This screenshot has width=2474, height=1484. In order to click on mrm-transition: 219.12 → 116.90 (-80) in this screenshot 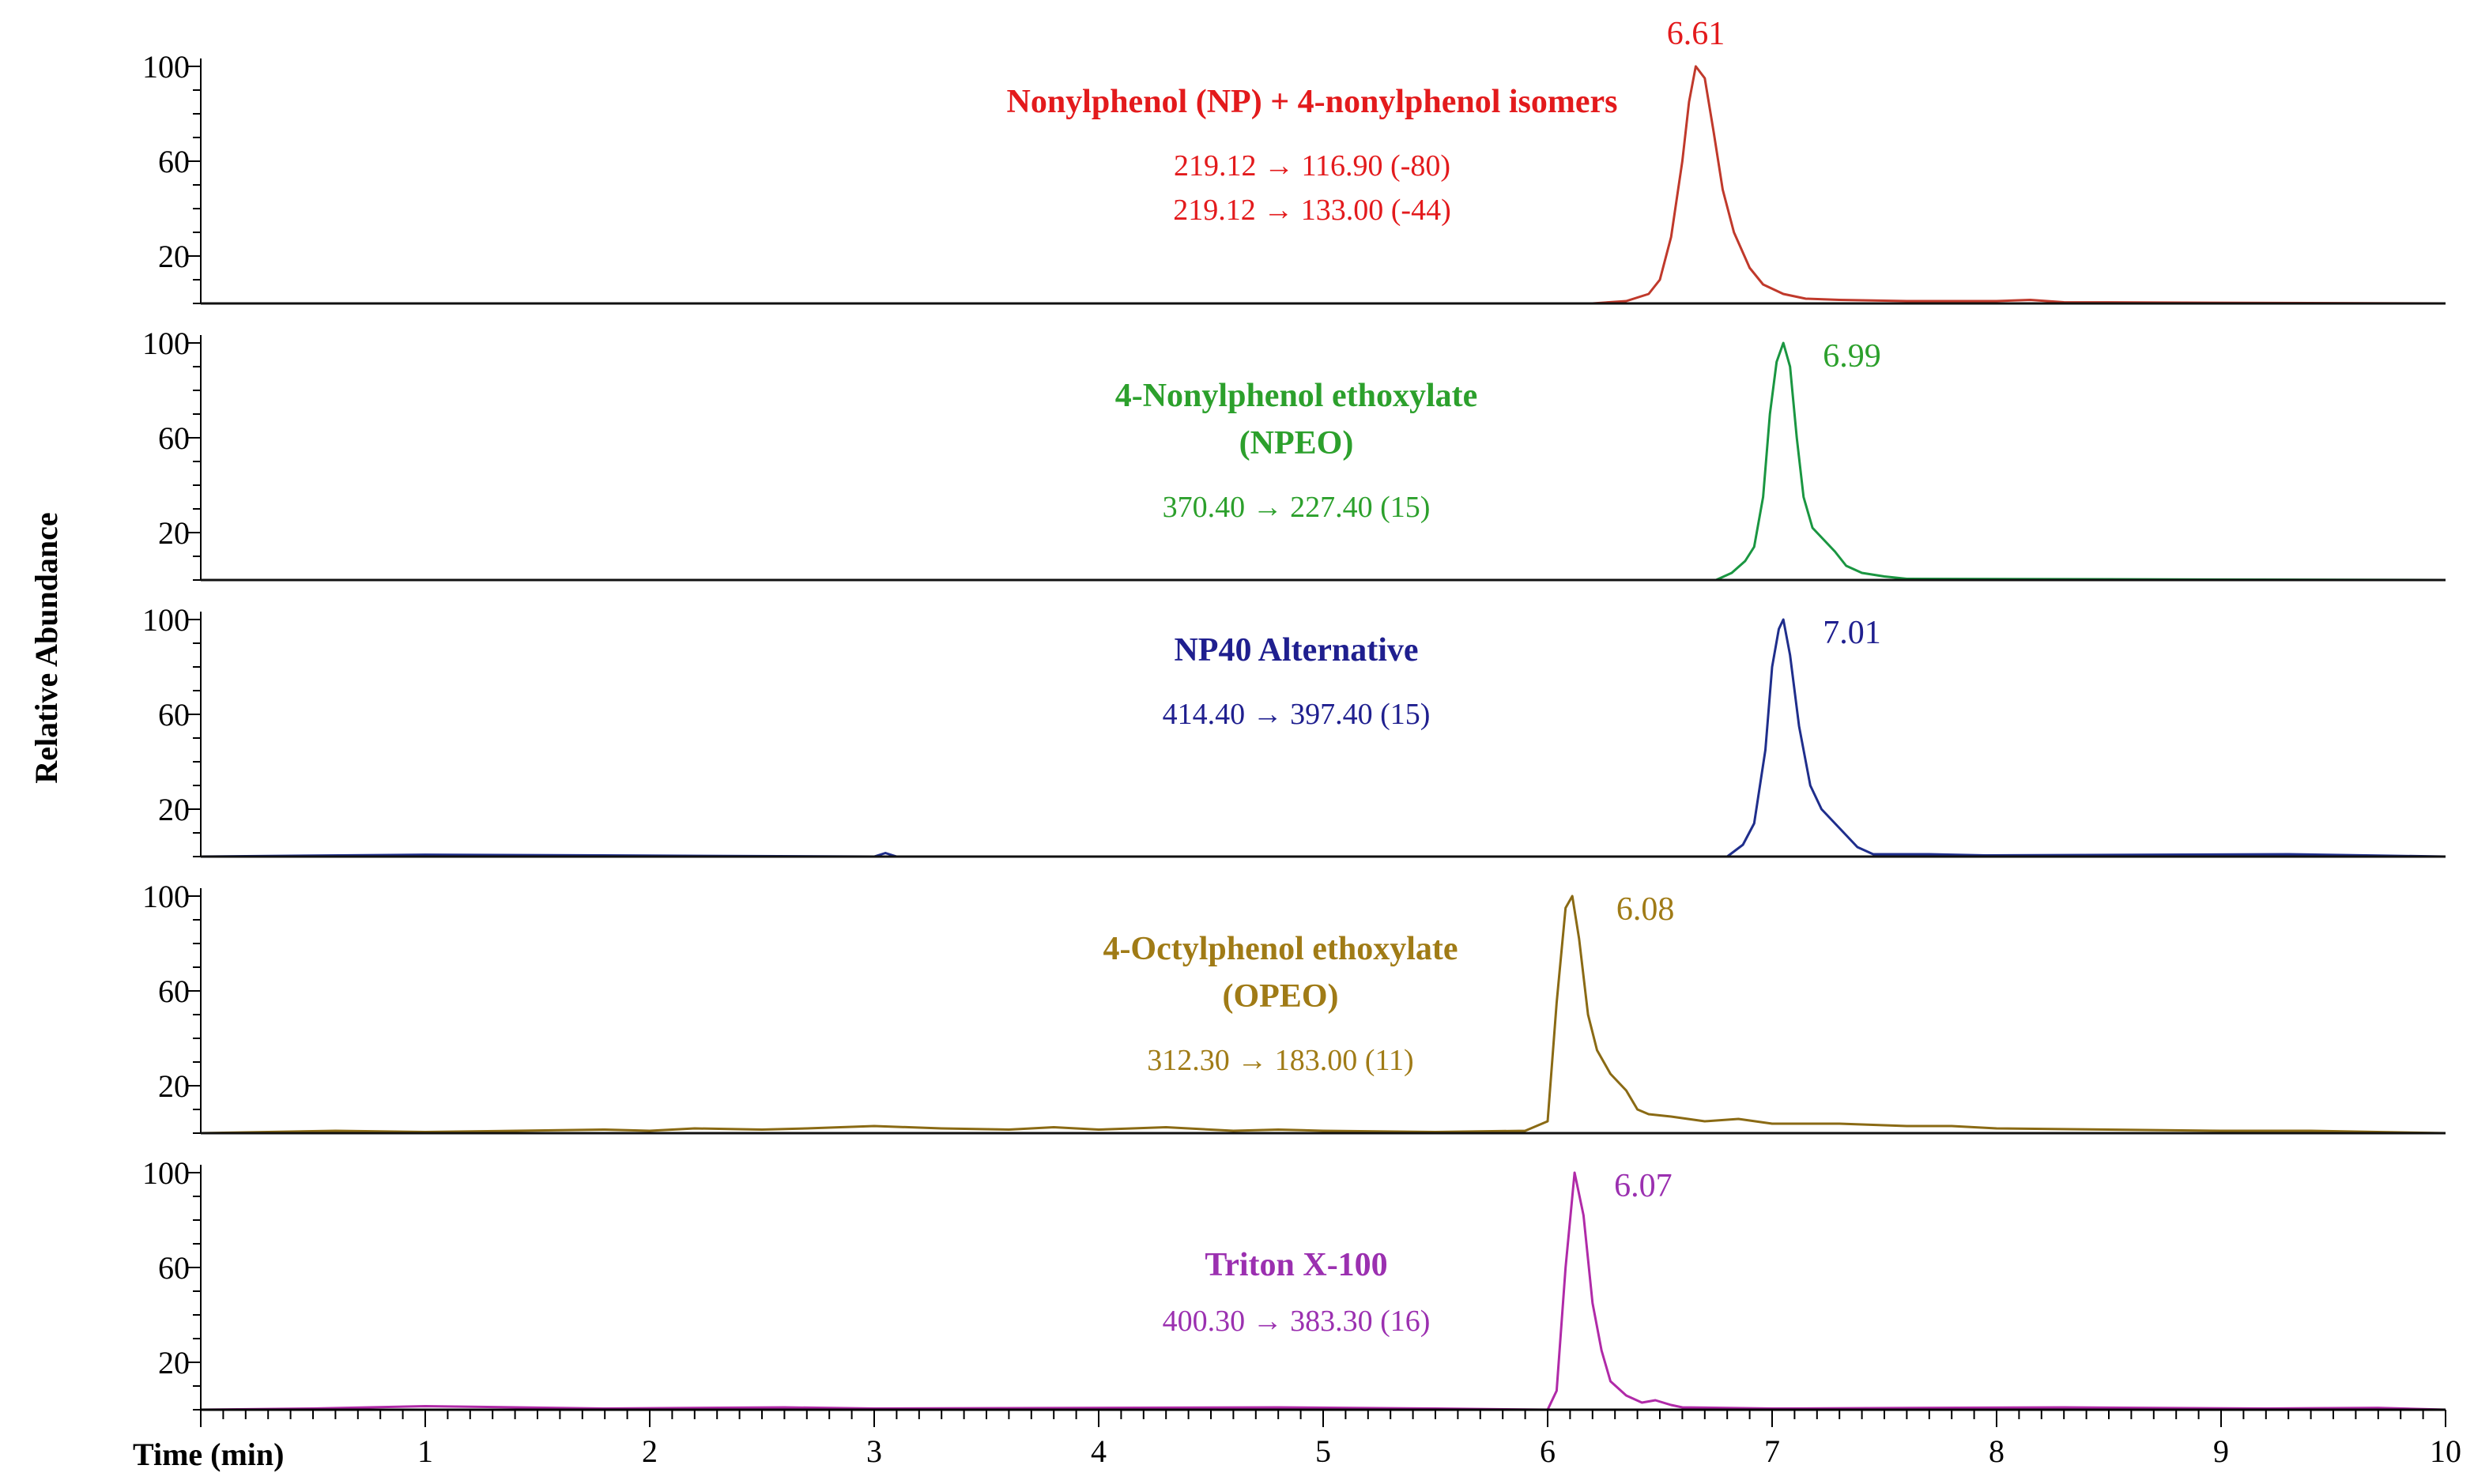, I will do `click(1312, 166)`.